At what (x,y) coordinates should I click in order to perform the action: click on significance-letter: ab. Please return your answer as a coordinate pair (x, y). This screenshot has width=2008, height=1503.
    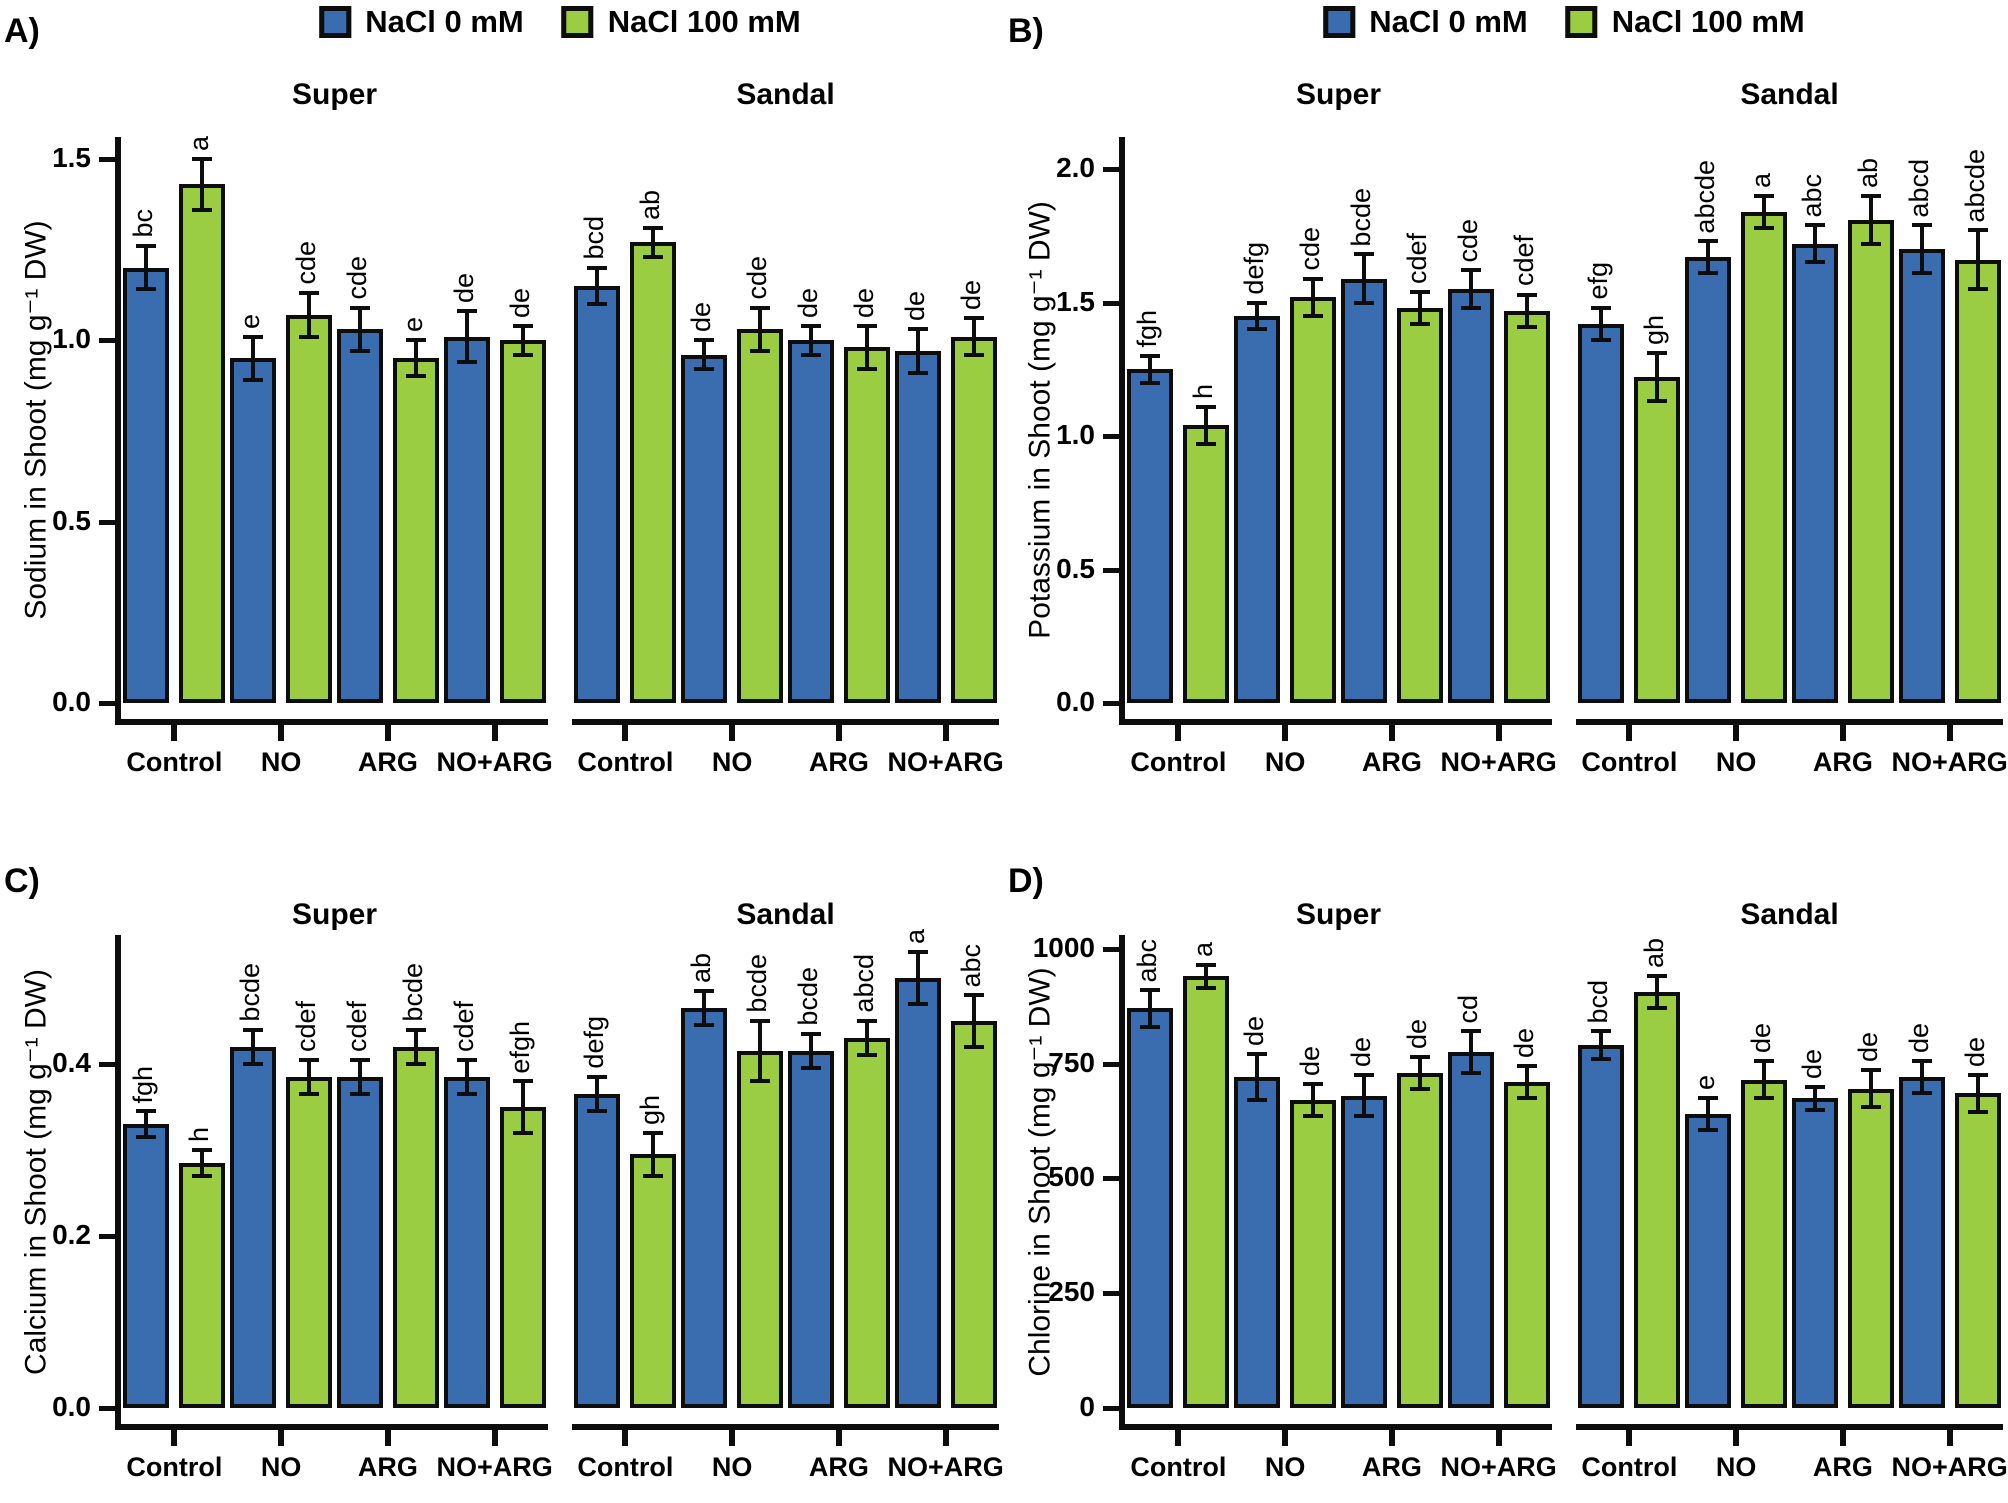
    Looking at the image, I should click on (1867, 172).